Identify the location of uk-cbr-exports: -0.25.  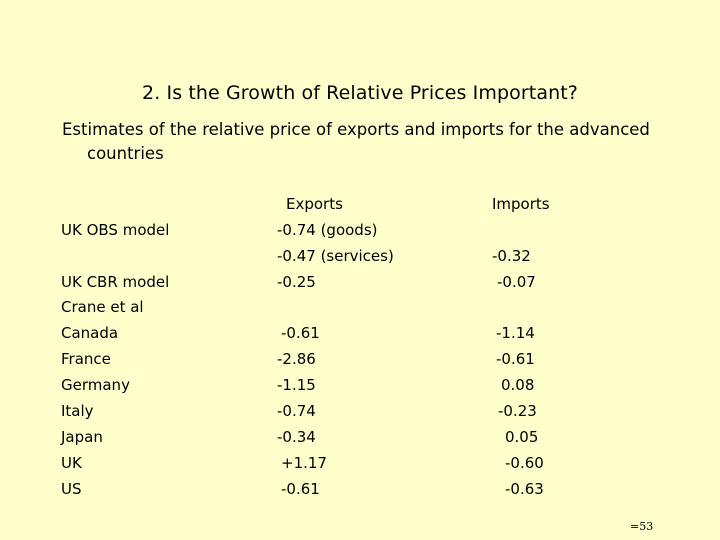
(296, 282).